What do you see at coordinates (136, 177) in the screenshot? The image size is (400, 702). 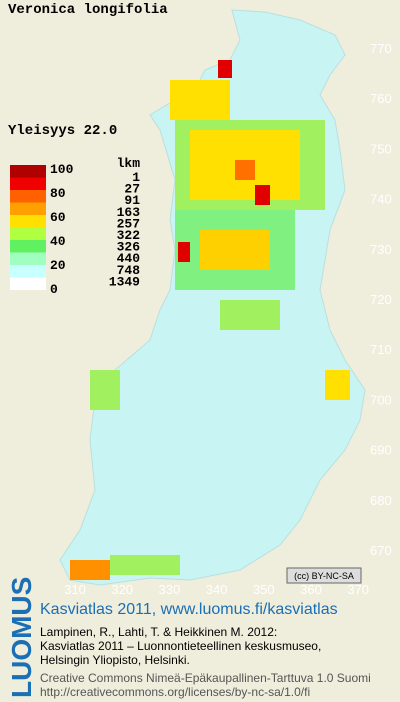 I see `legend-count: 1` at bounding box center [136, 177].